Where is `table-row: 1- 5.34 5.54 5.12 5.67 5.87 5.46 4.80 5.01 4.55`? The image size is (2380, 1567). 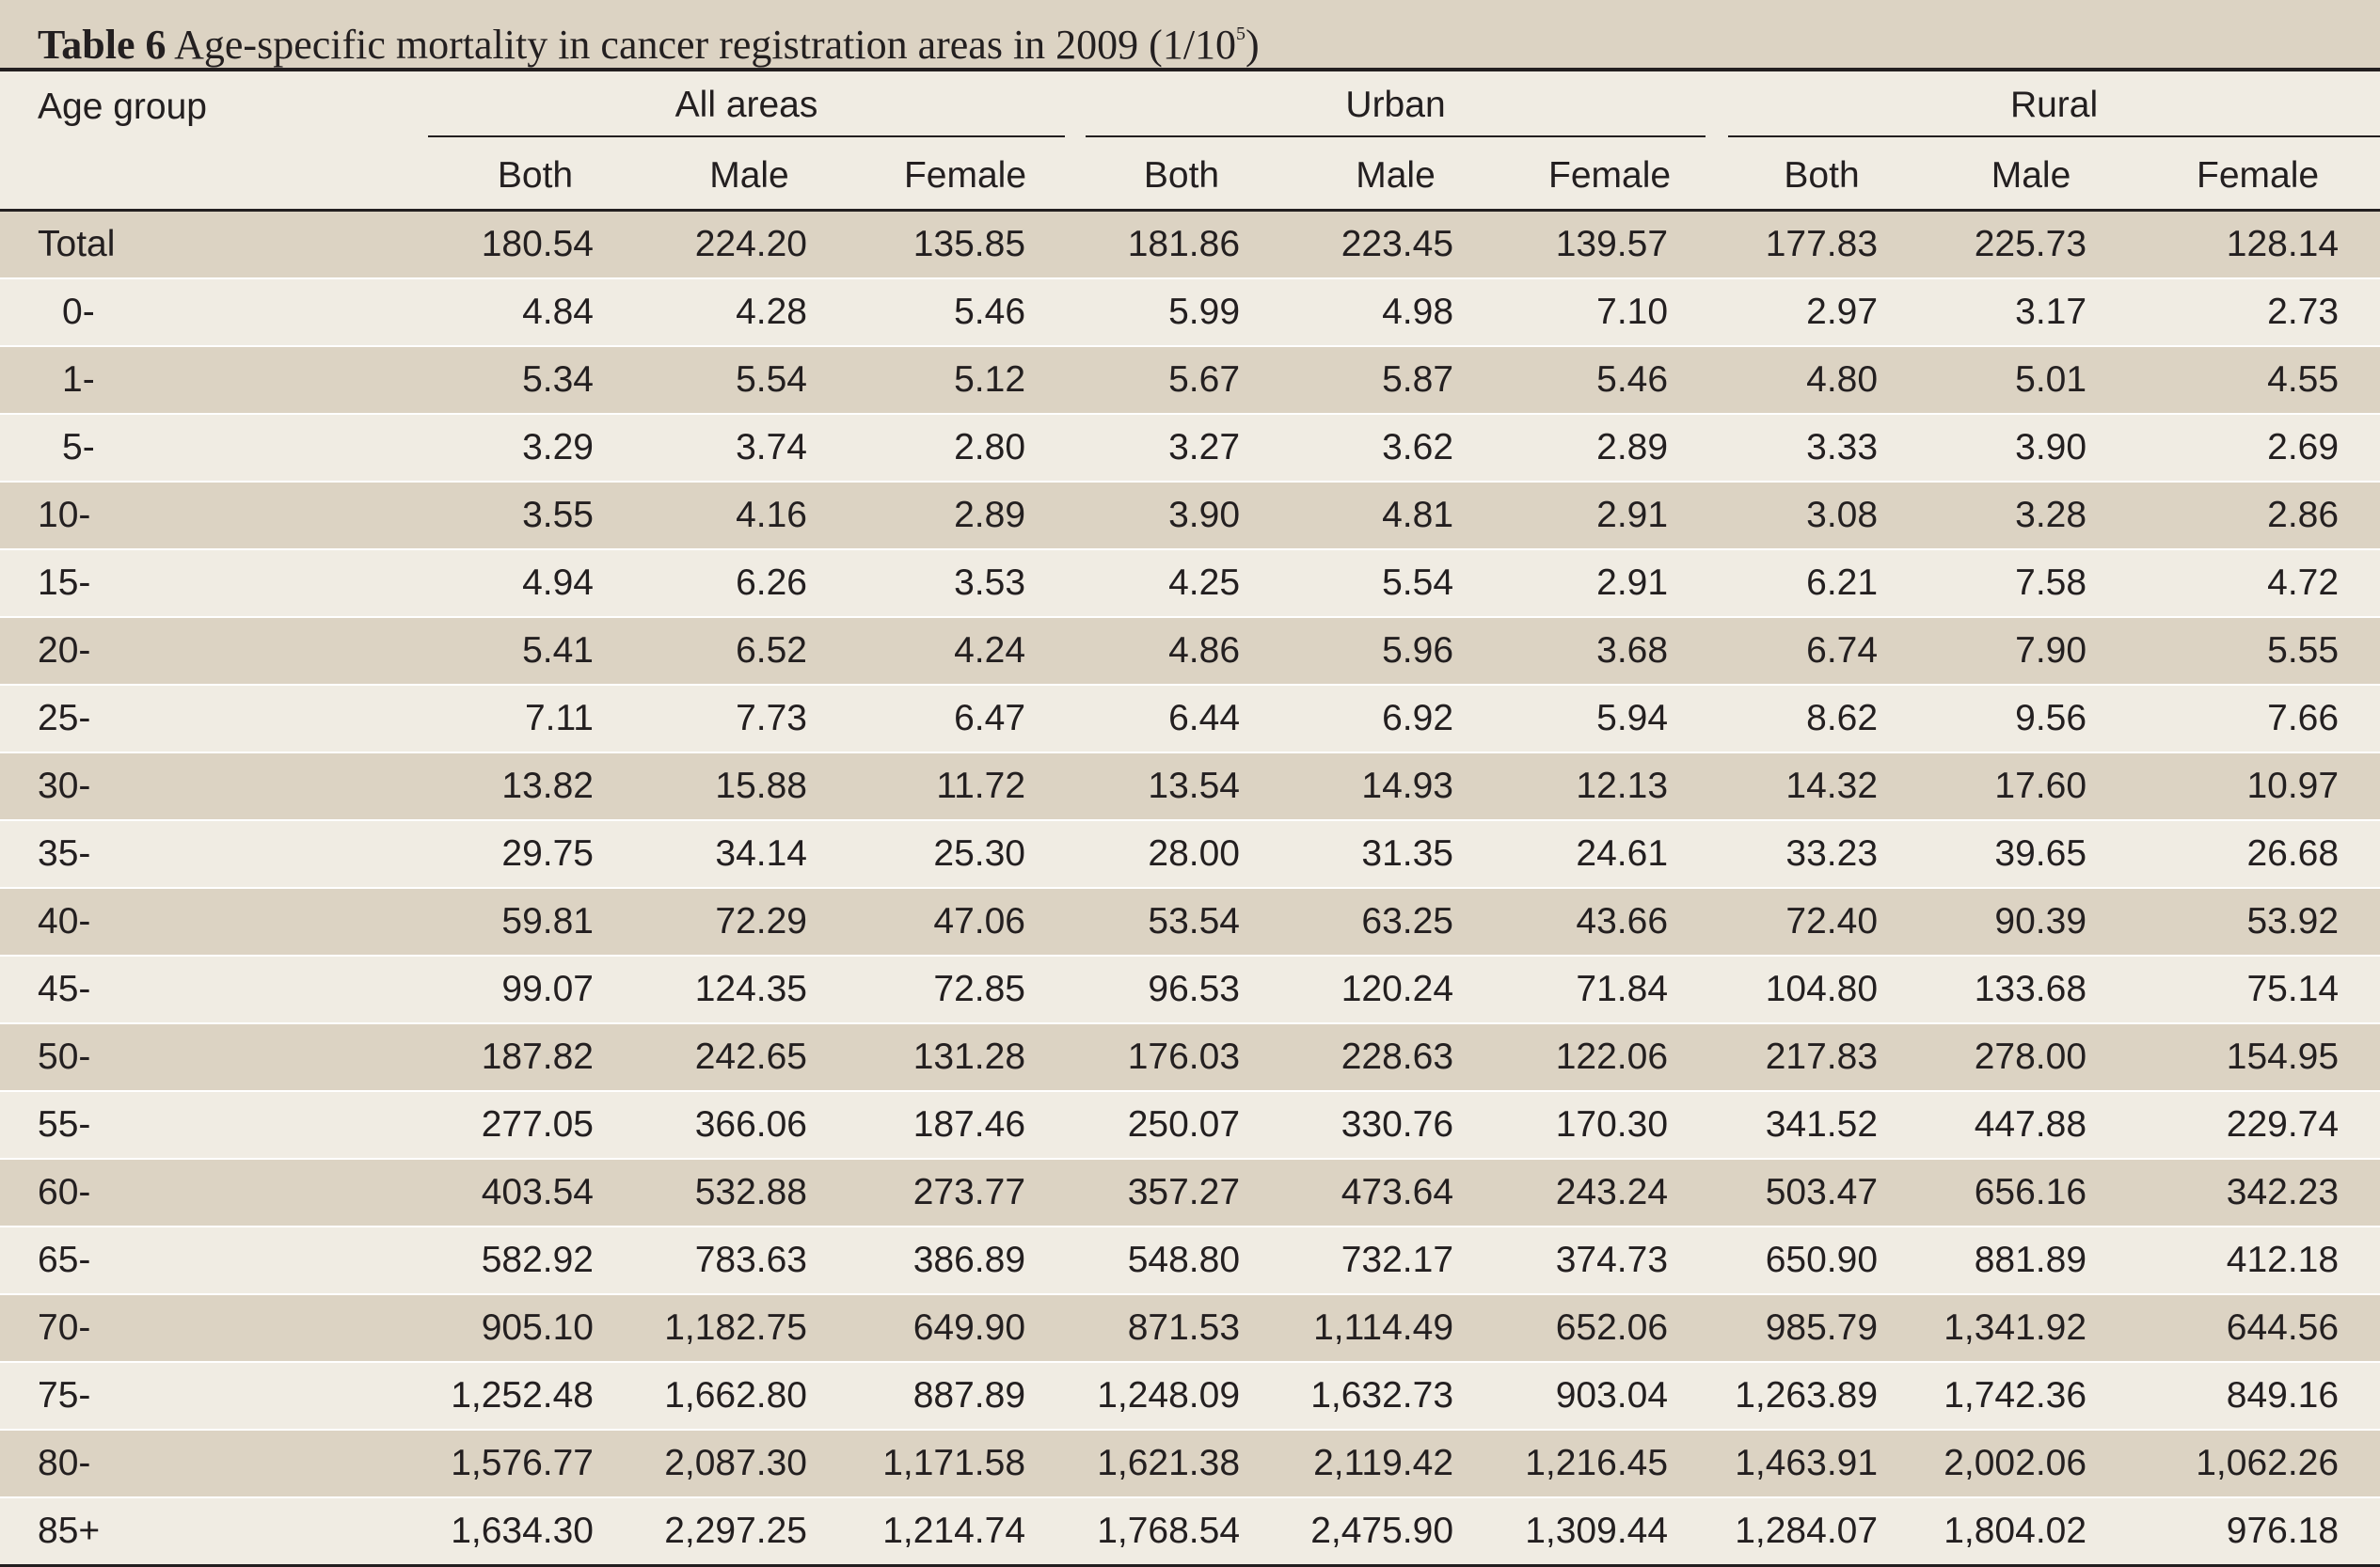 table-row: 1- 5.34 5.54 5.12 5.67 5.87 5.46 4.80 5.01 4.55 is located at coordinates (1190, 379).